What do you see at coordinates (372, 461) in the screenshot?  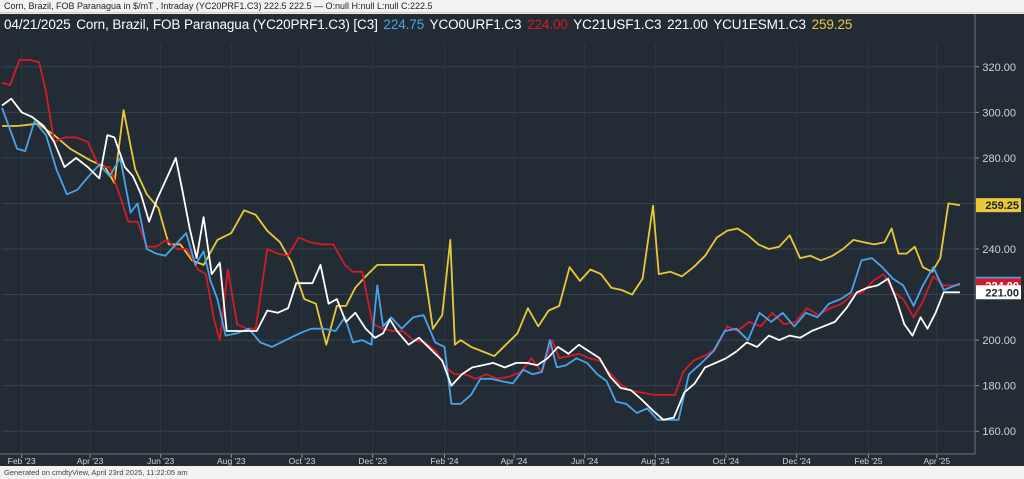 I see `x-tick-label: Dec '23` at bounding box center [372, 461].